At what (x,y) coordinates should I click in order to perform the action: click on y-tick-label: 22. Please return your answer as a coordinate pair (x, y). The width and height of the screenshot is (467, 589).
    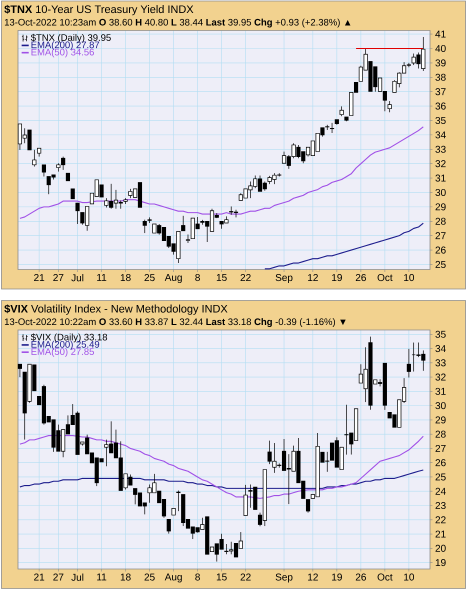
    Looking at the image, I should click on (441, 520).